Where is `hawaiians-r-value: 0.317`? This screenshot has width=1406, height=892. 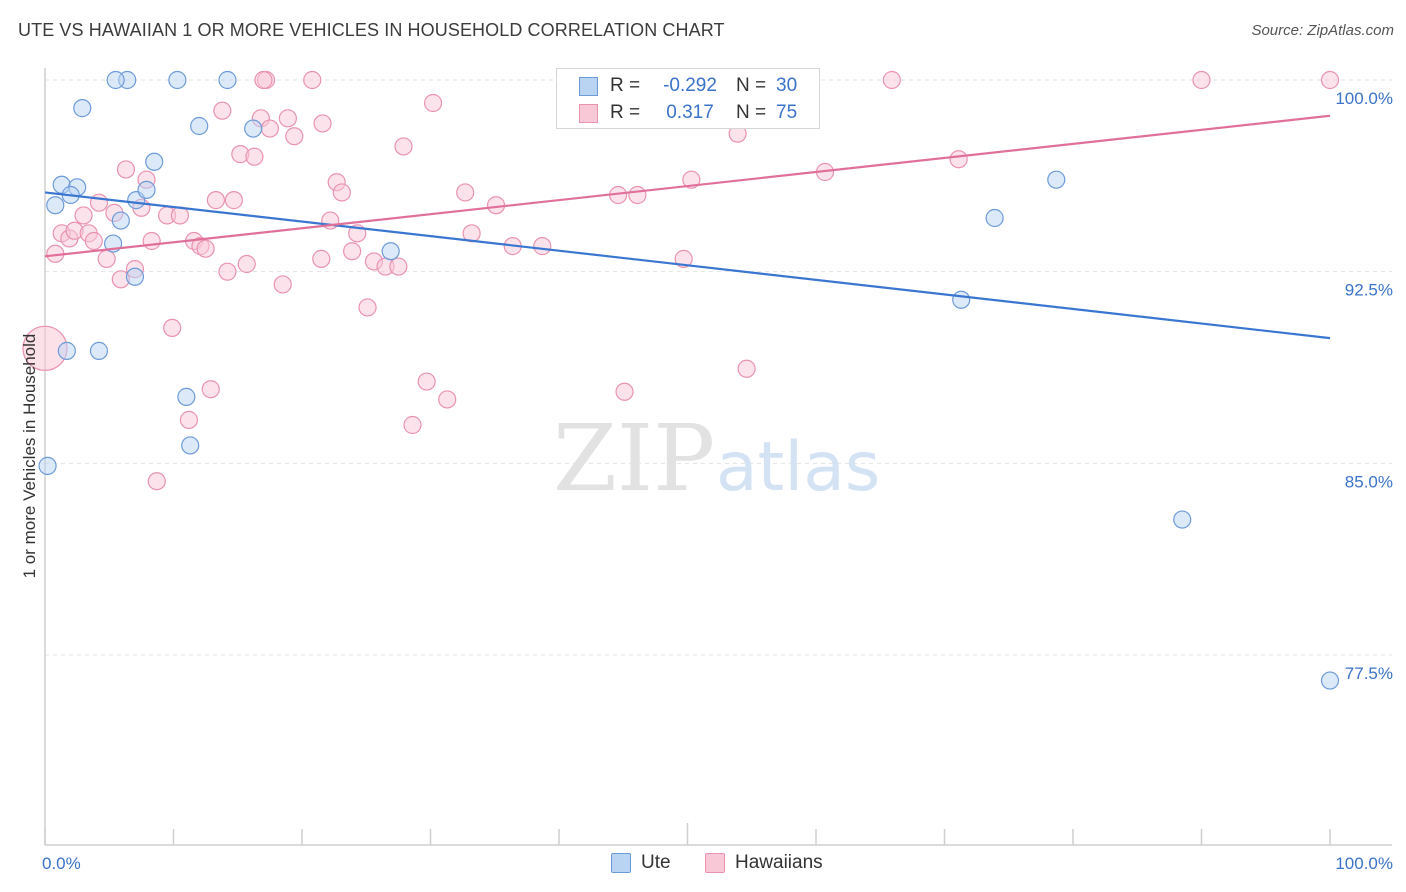
hawaiians-r-value: 0.317 is located at coordinates (690, 112).